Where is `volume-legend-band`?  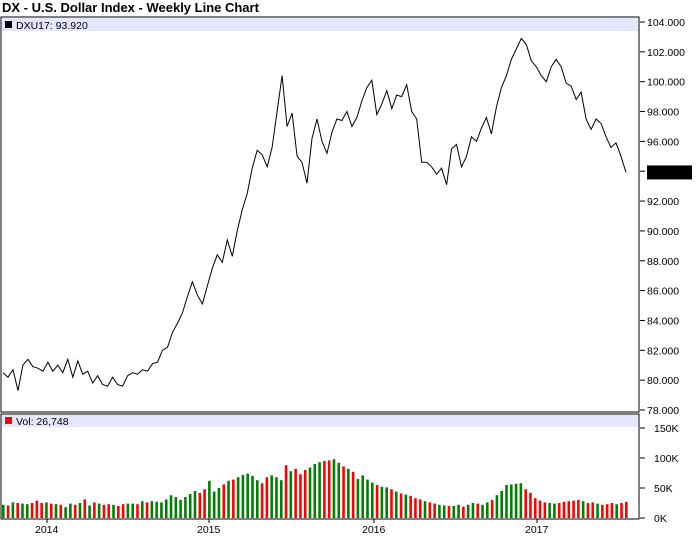
volume-legend-band is located at coordinates (320, 421).